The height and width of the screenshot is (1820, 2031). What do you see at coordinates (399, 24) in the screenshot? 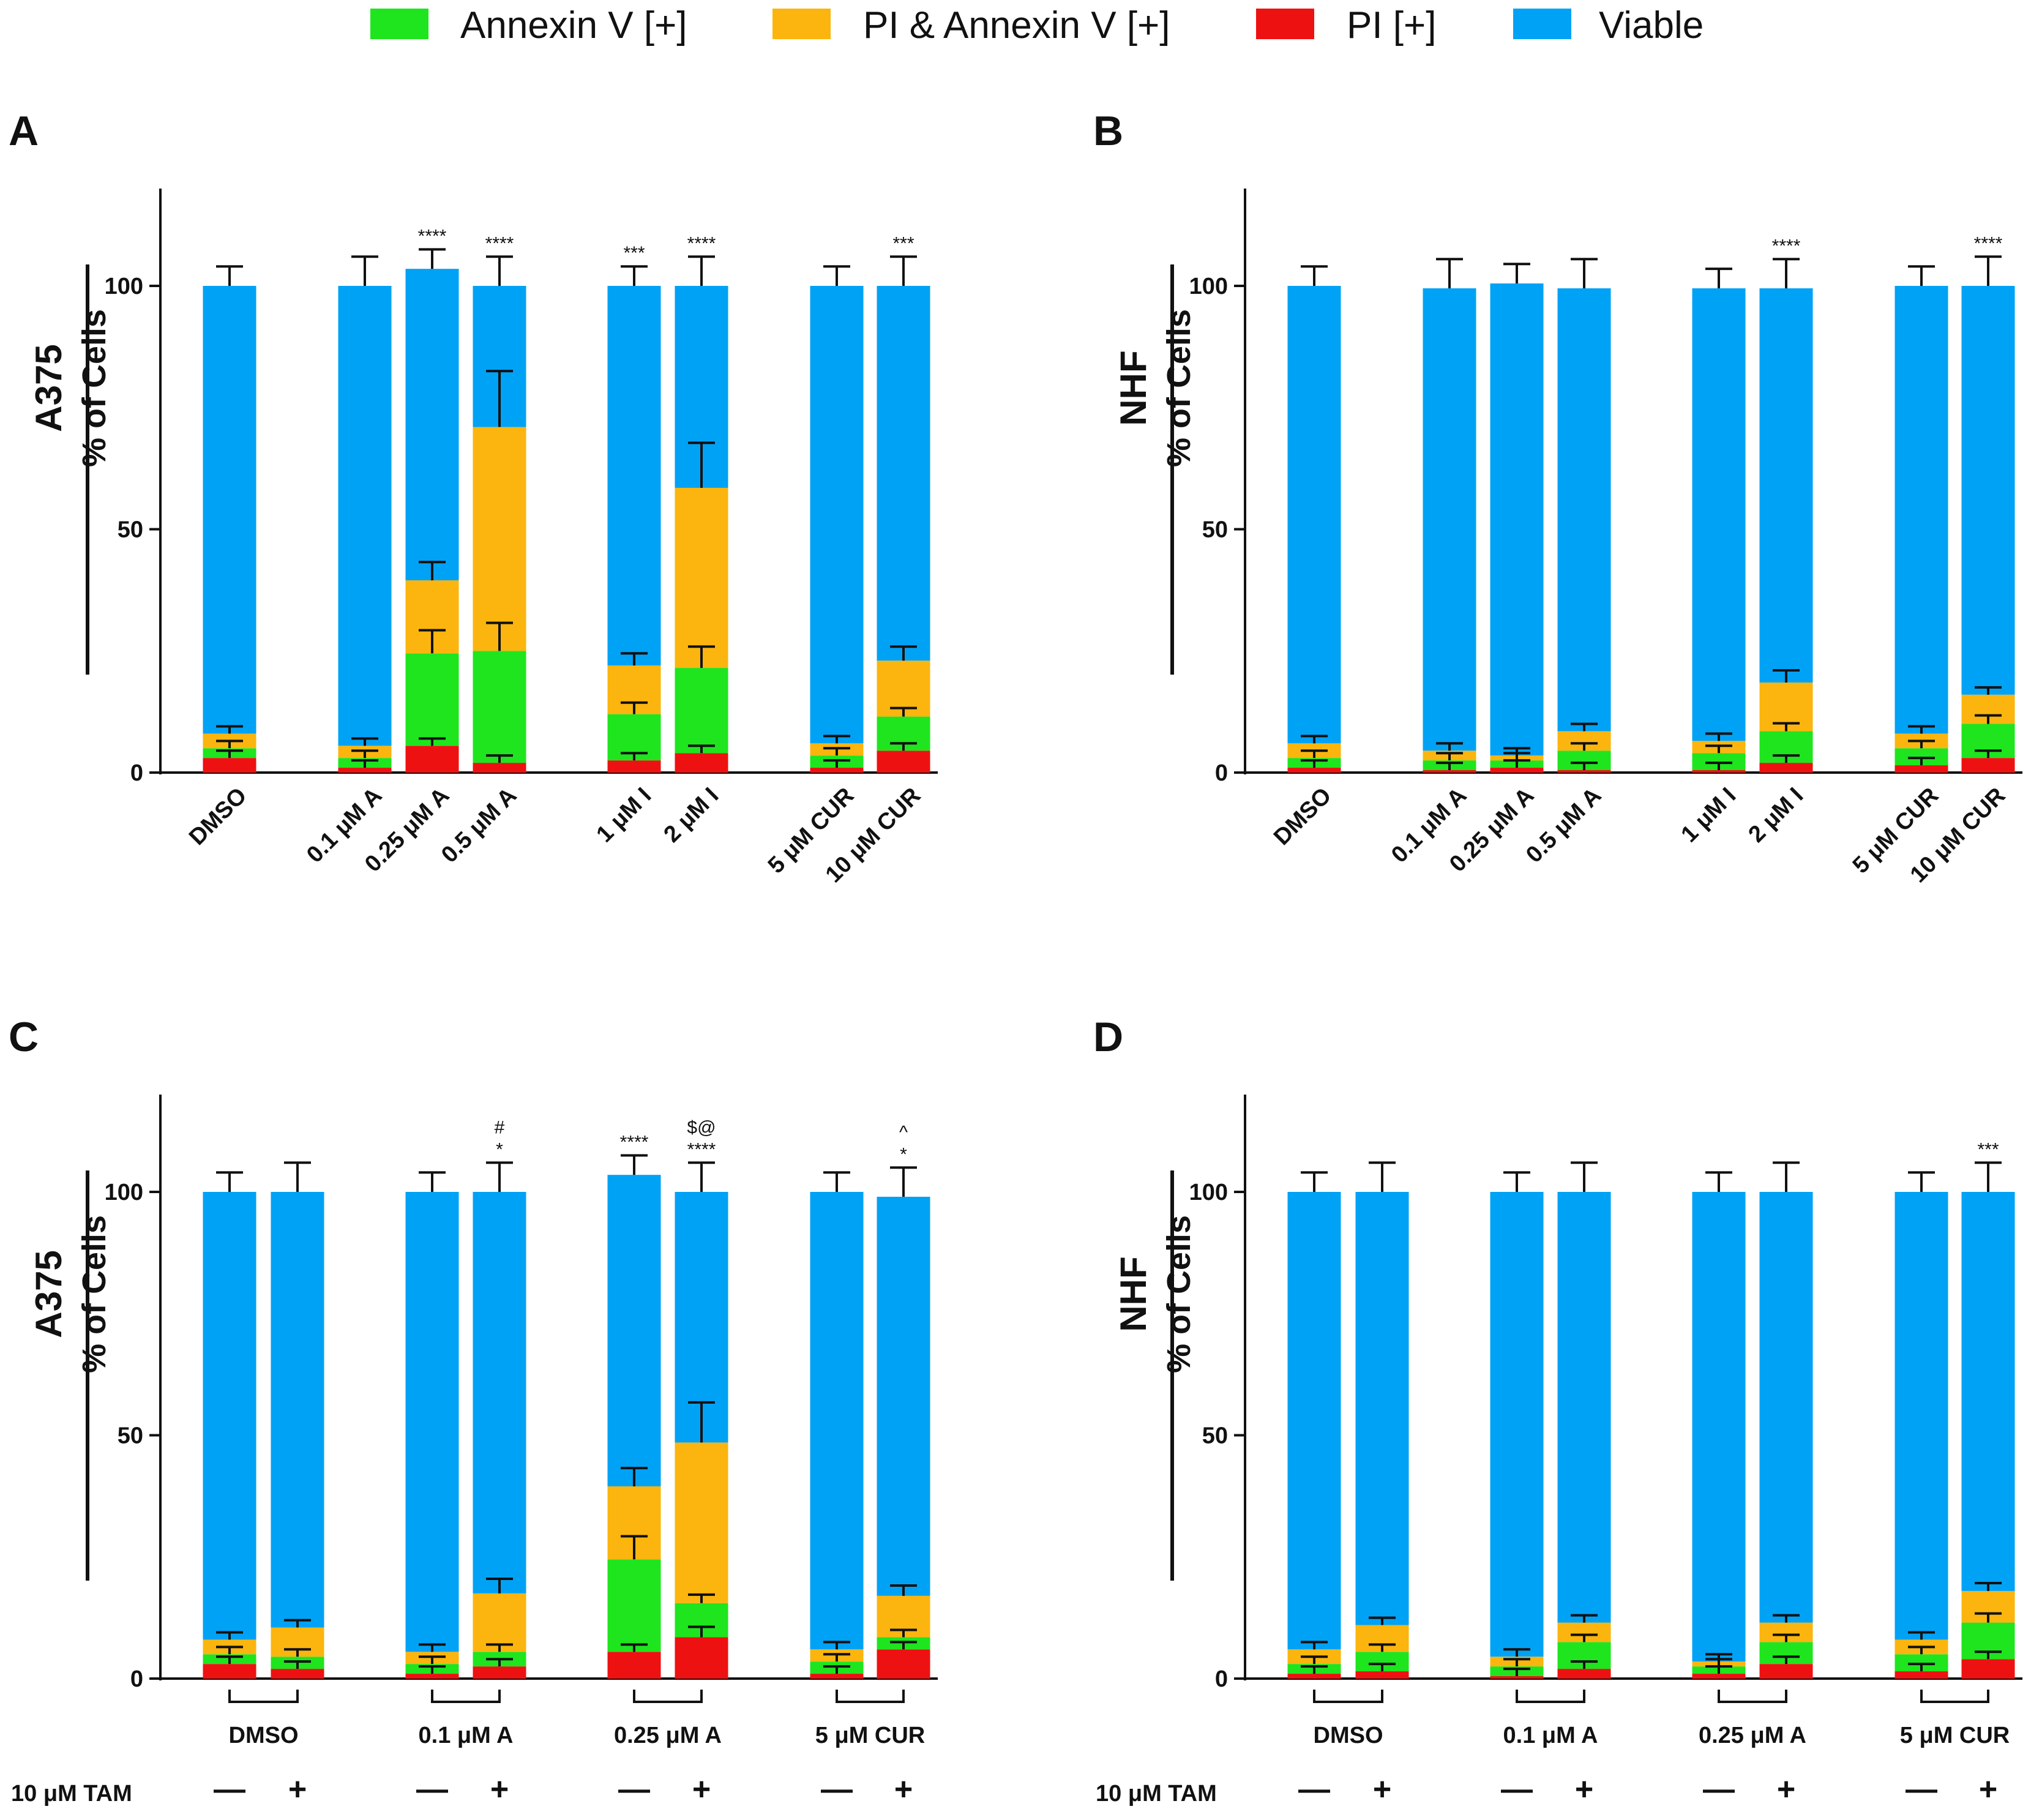
I see `legend-swatch-annexin` at bounding box center [399, 24].